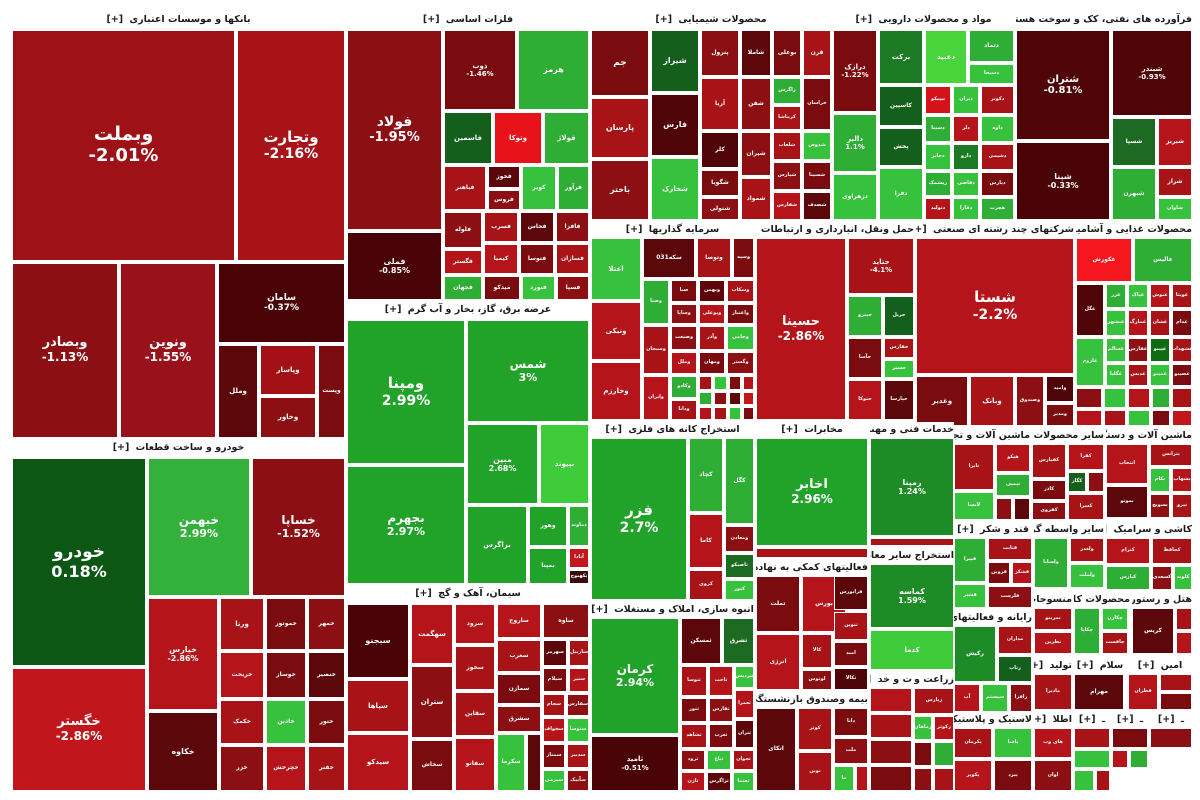 This screenshot has height=800, width=1200. I want to click on stock-tile: بوعلی, so click(787, 53).